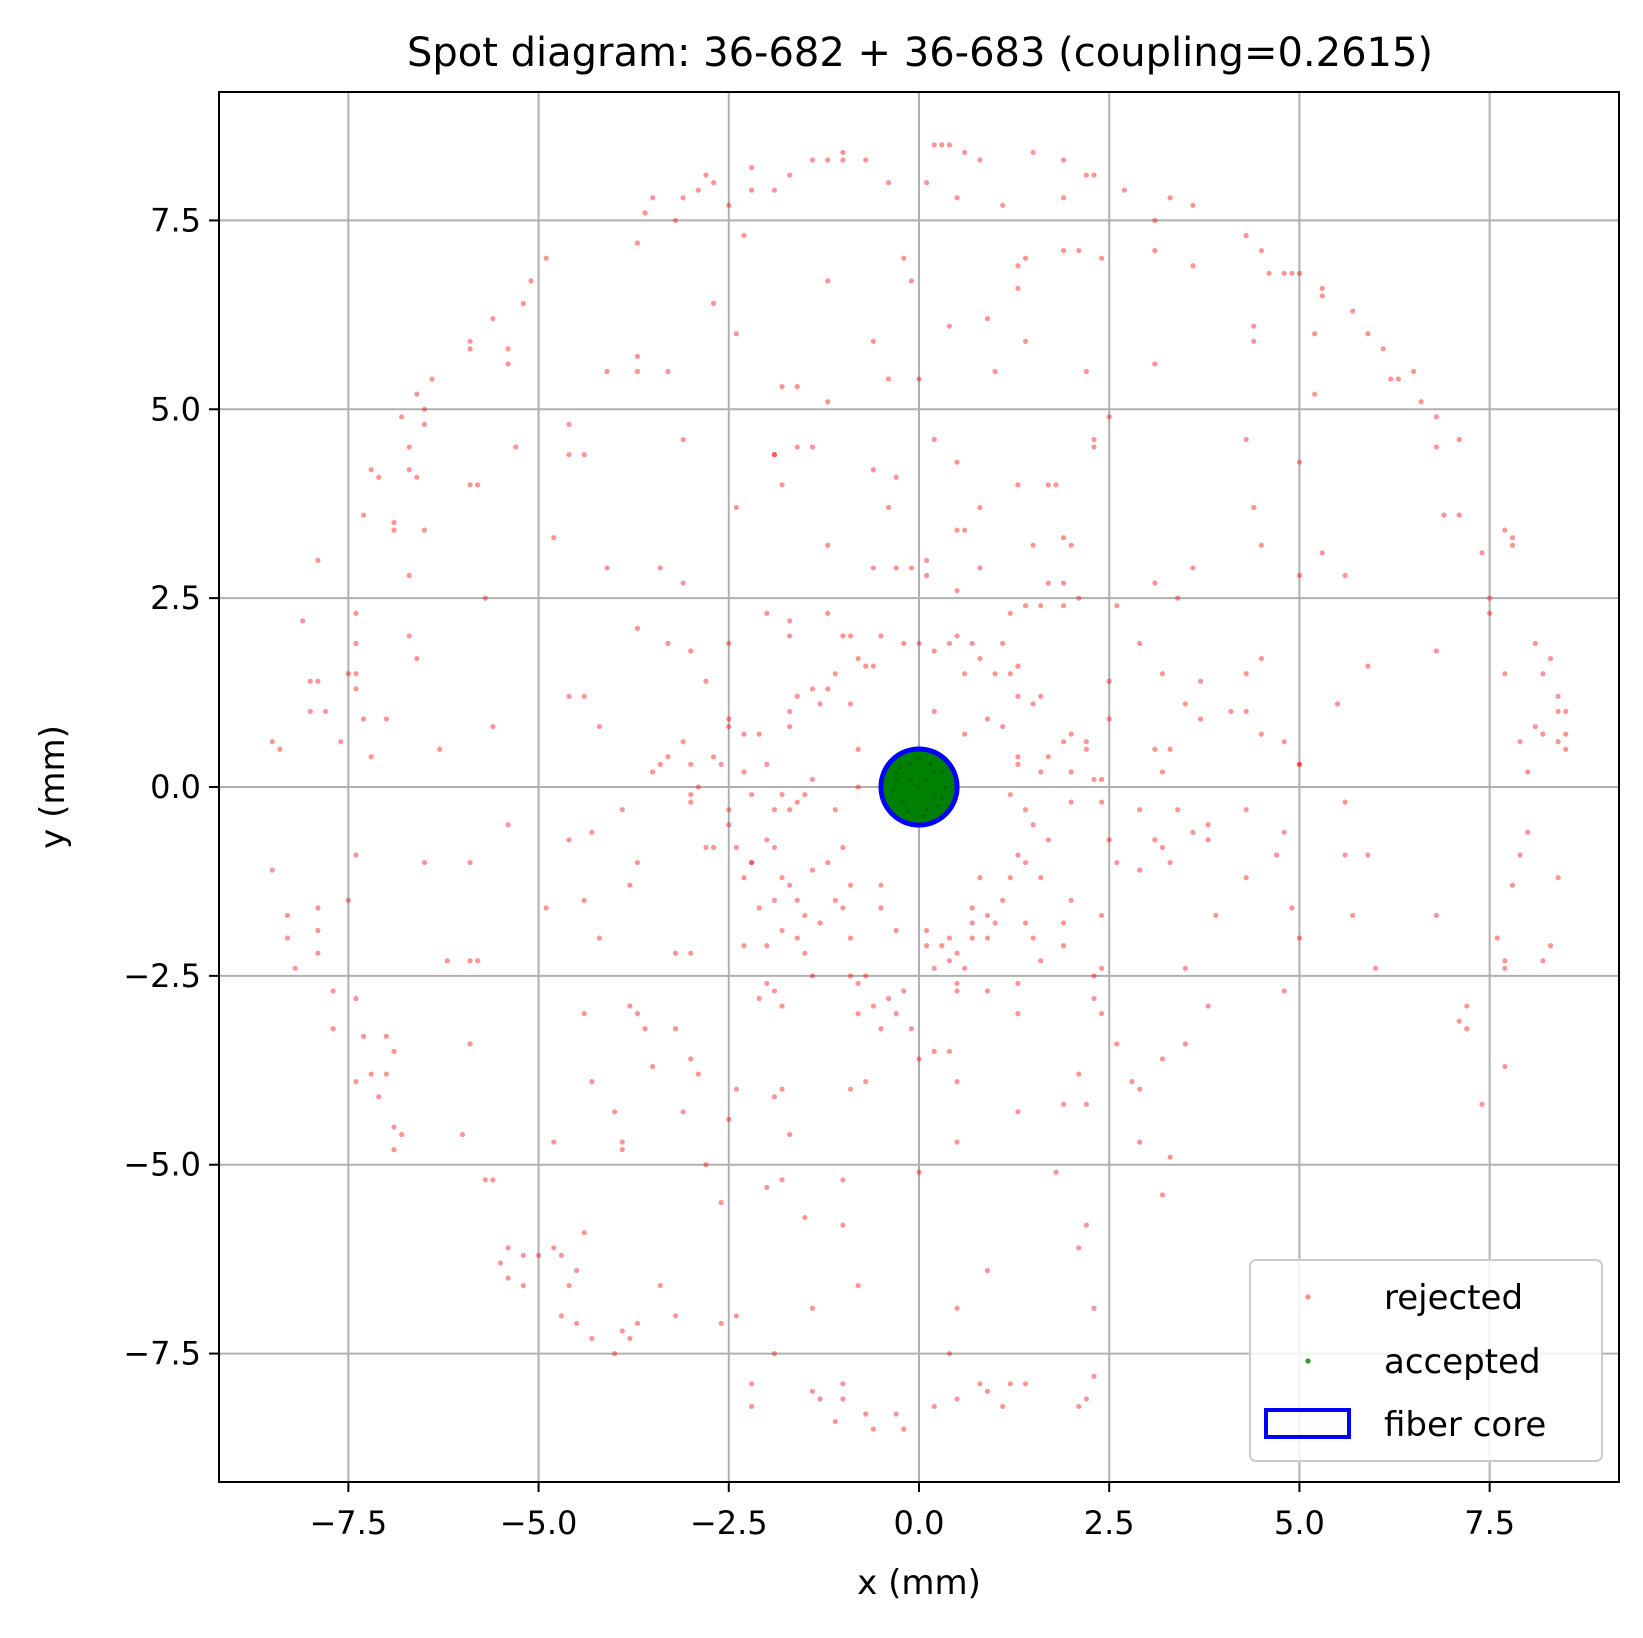 The image size is (1643, 1638). What do you see at coordinates (729, 1523) in the screenshot?
I see `x-tick-label: −2.5` at bounding box center [729, 1523].